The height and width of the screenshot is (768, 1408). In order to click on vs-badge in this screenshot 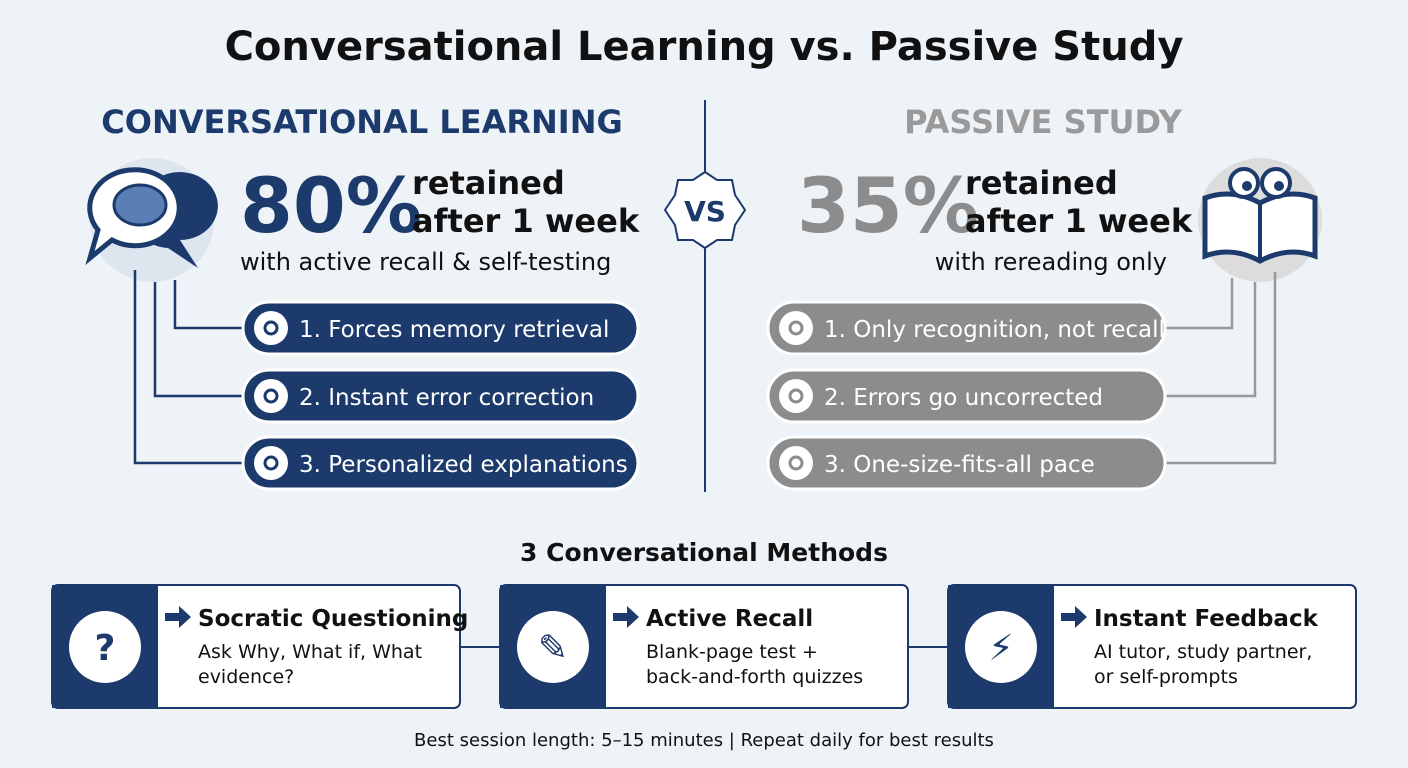, I will do `click(705, 210)`.